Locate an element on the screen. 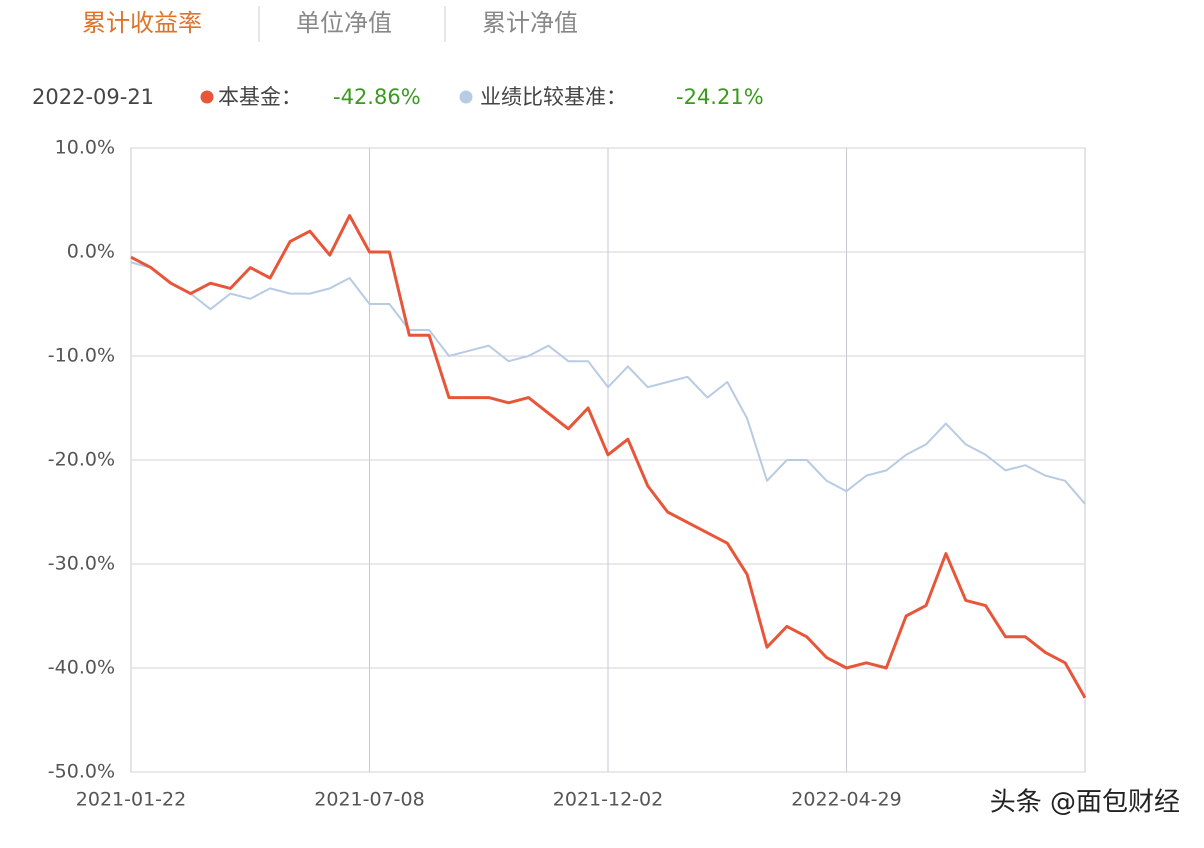 The image size is (1204, 848). tab: 单位净值 is located at coordinates (344, 23).